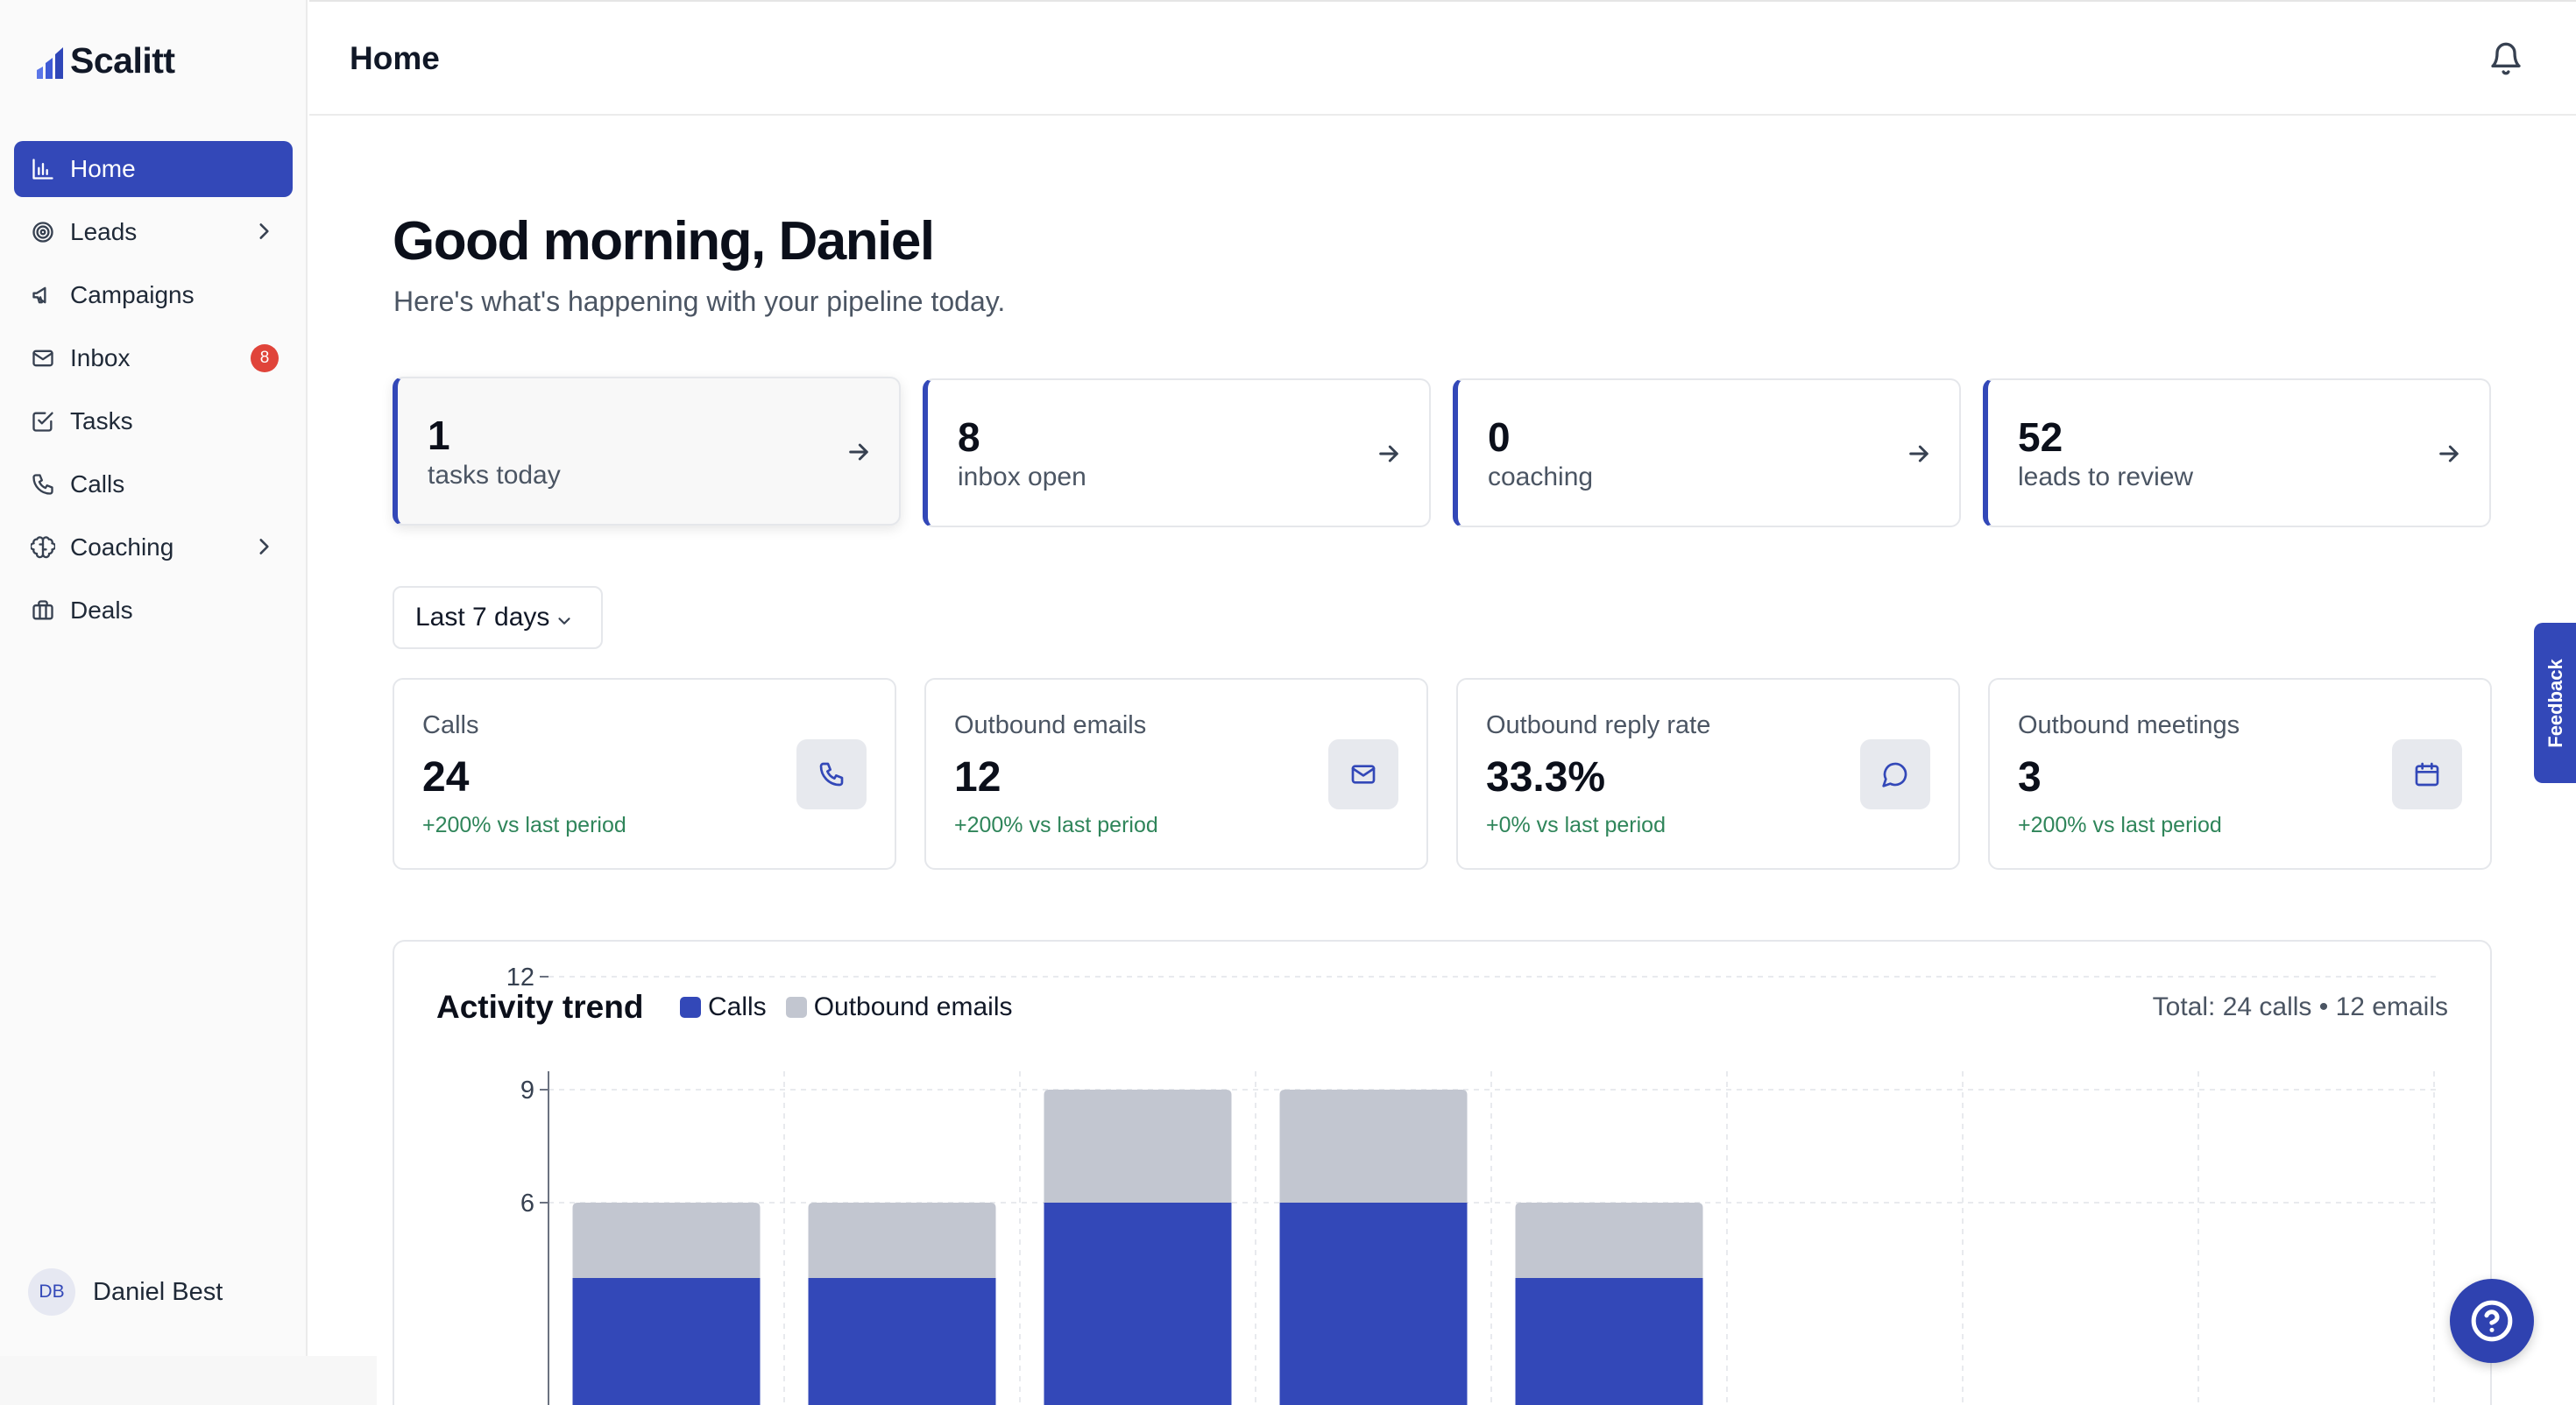  I want to click on bell-icon, so click(2505, 59).